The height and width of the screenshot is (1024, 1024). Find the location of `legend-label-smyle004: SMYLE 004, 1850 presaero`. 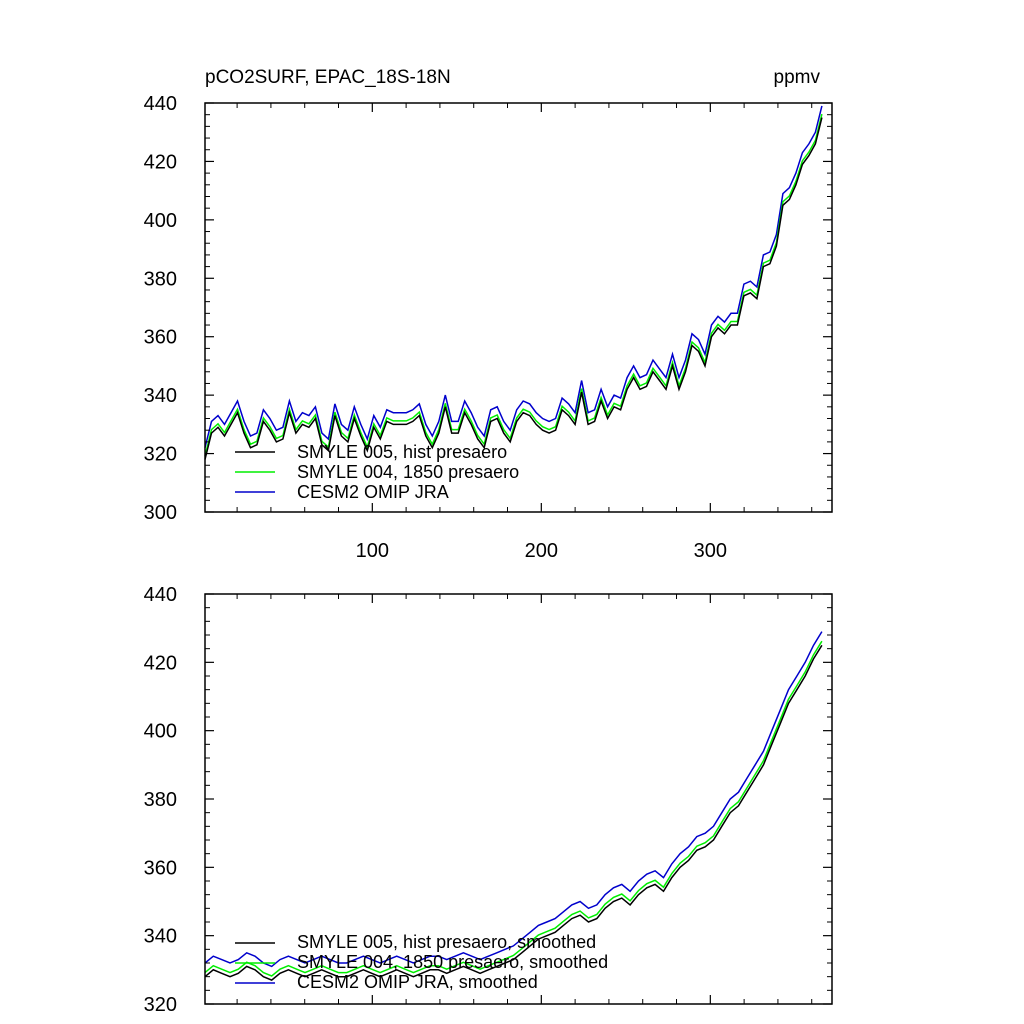

legend-label-smyle004: SMYLE 004, 1850 presaero is located at coordinates (408, 472).